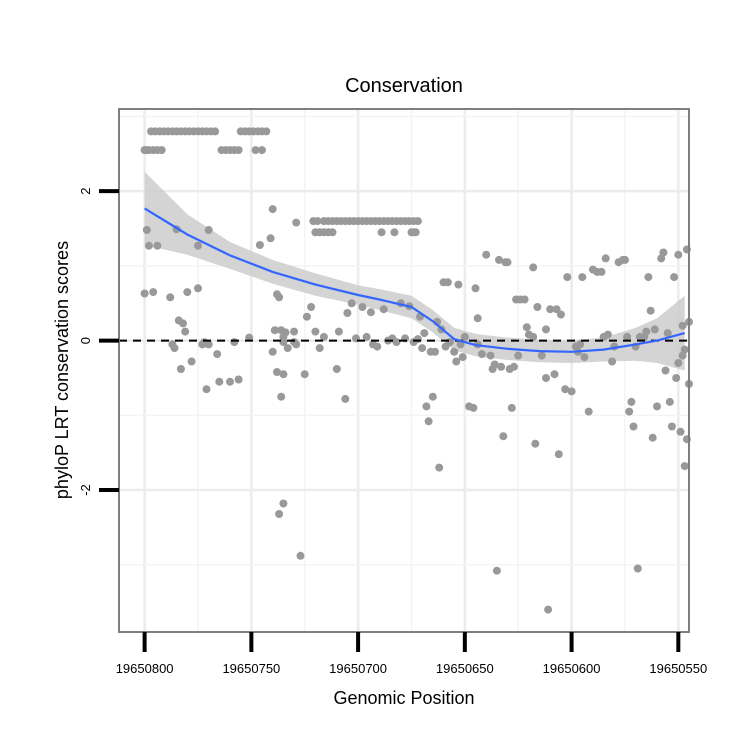  I want to click on x-tick-label: 19650650, so click(465, 668).